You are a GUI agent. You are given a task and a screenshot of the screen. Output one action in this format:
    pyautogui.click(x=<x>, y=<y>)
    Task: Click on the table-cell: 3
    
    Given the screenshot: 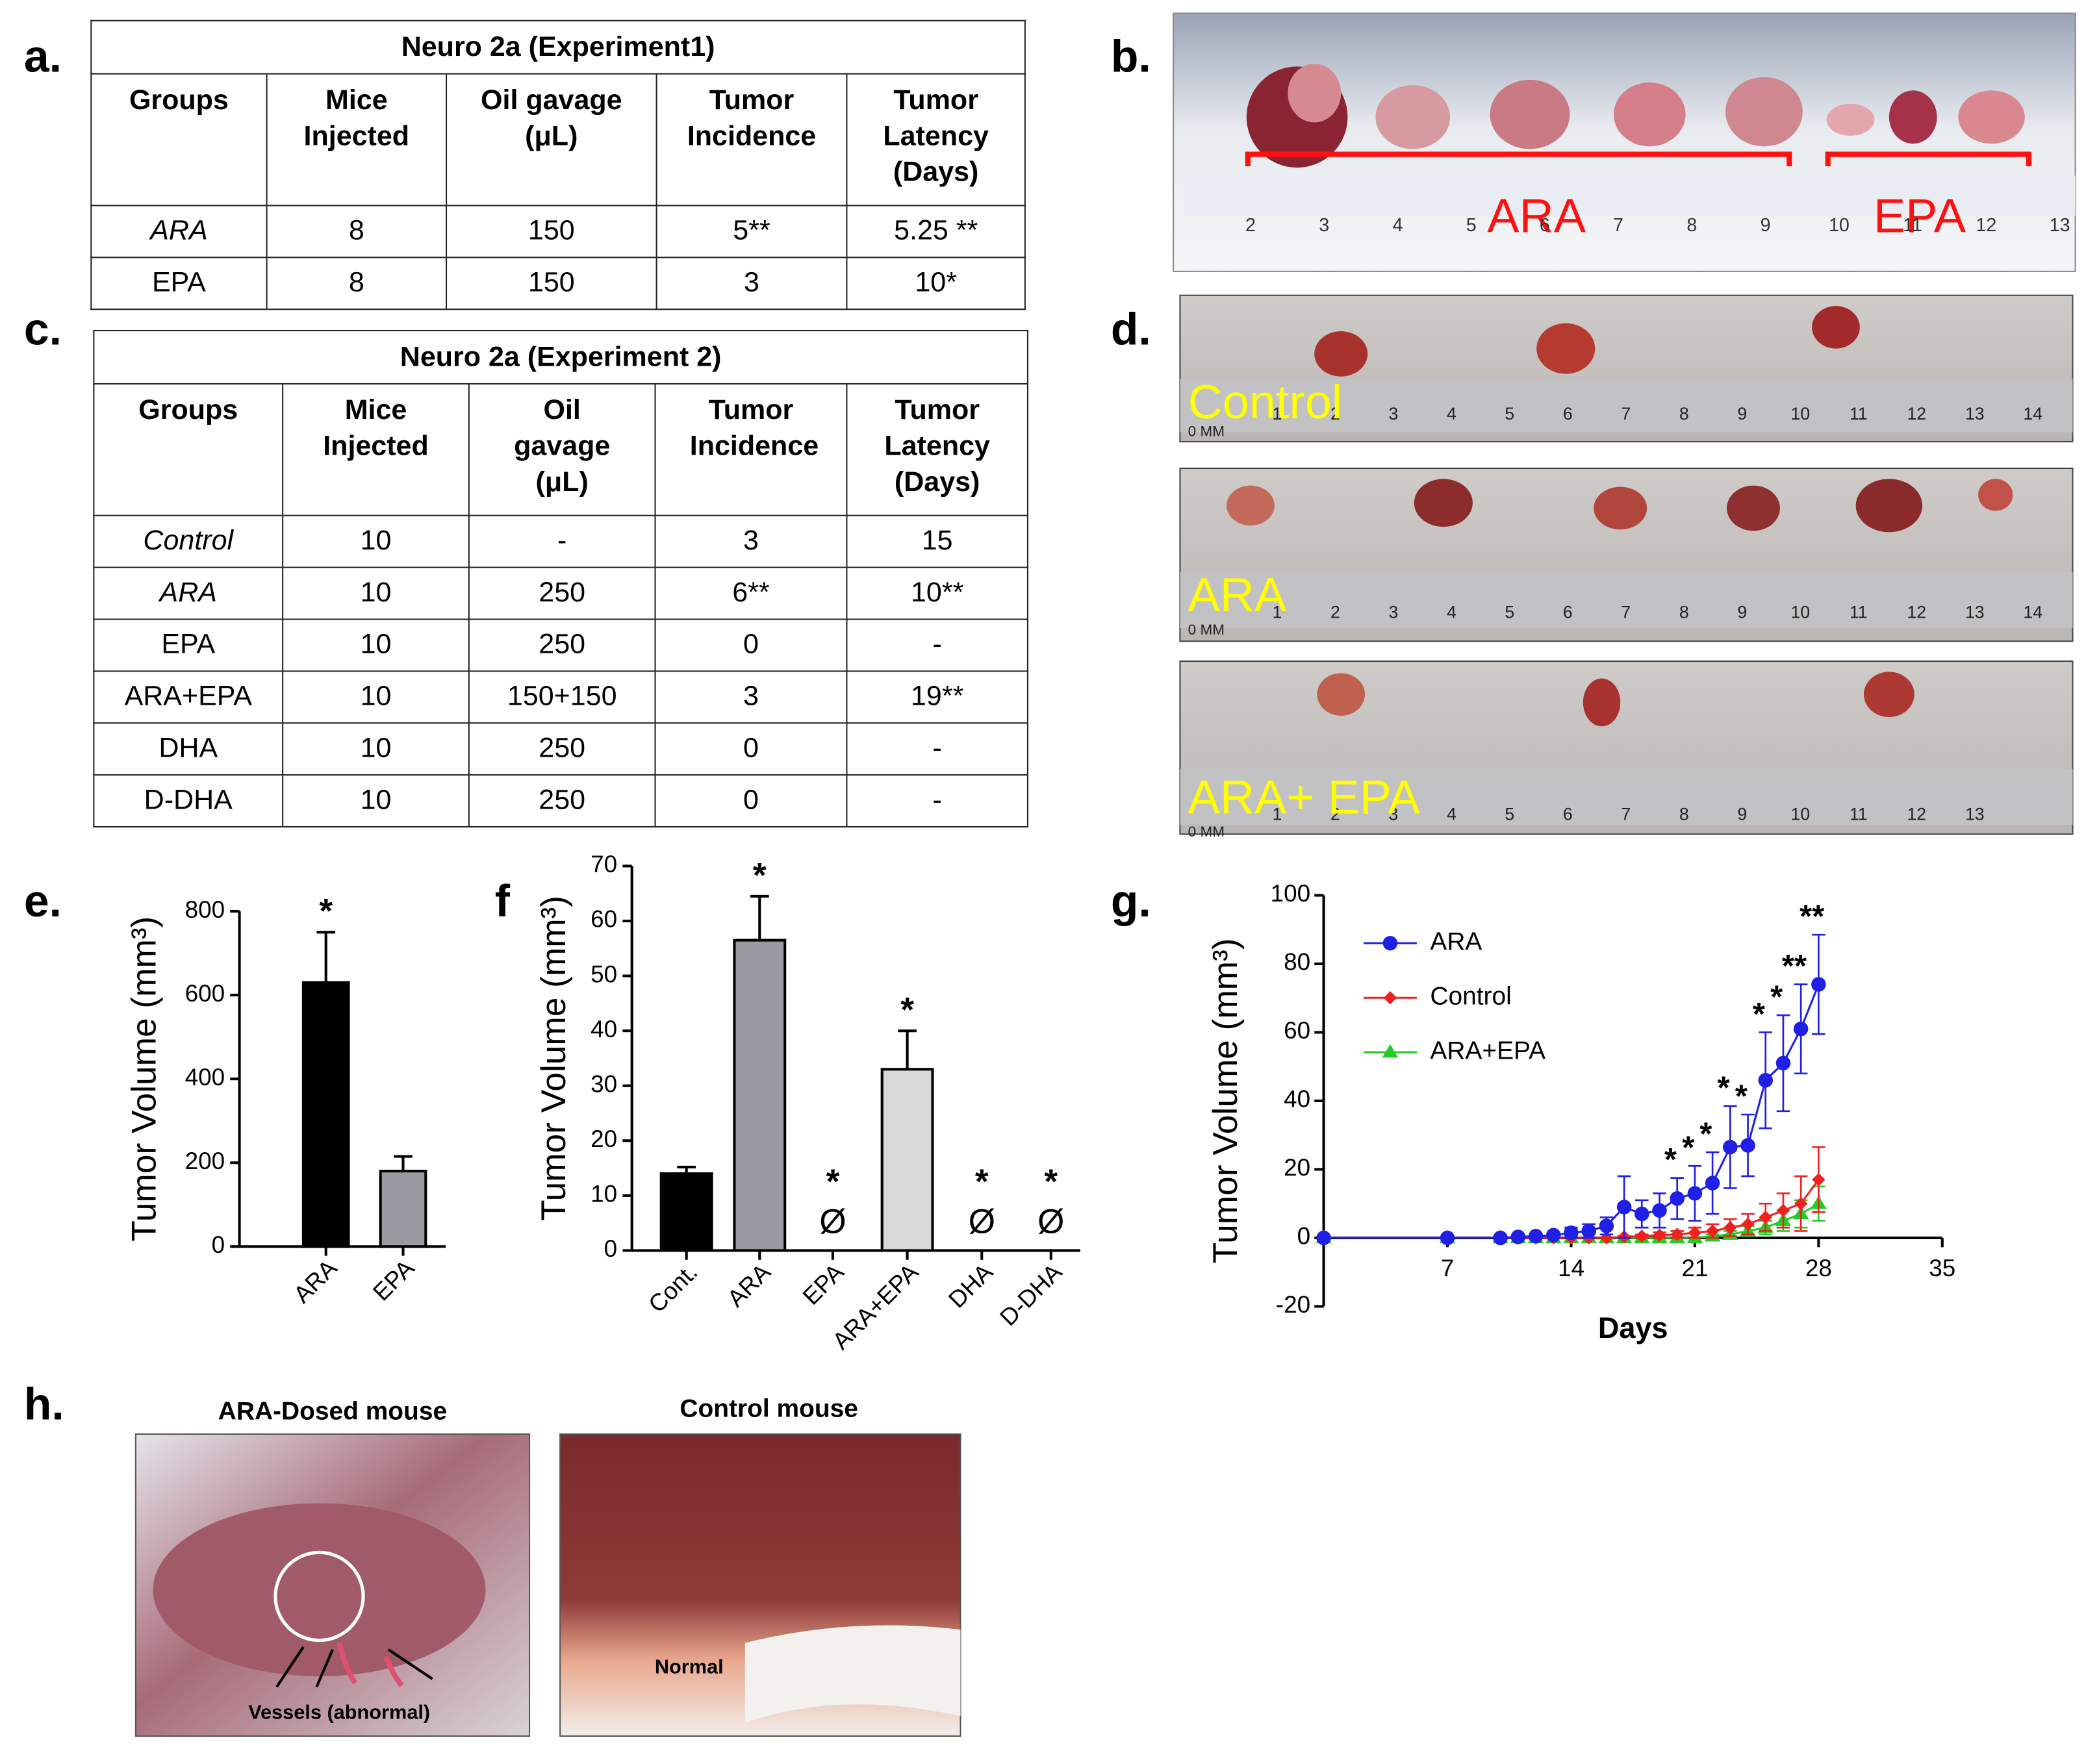 What is the action you would take?
    pyautogui.click(x=751, y=283)
    